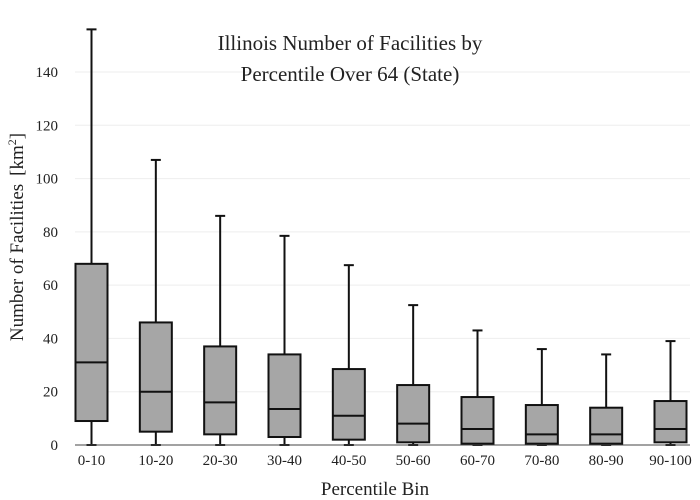 This screenshot has width=700, height=500. I want to click on y-axis-title-unit-close: ], so click(17, 136).